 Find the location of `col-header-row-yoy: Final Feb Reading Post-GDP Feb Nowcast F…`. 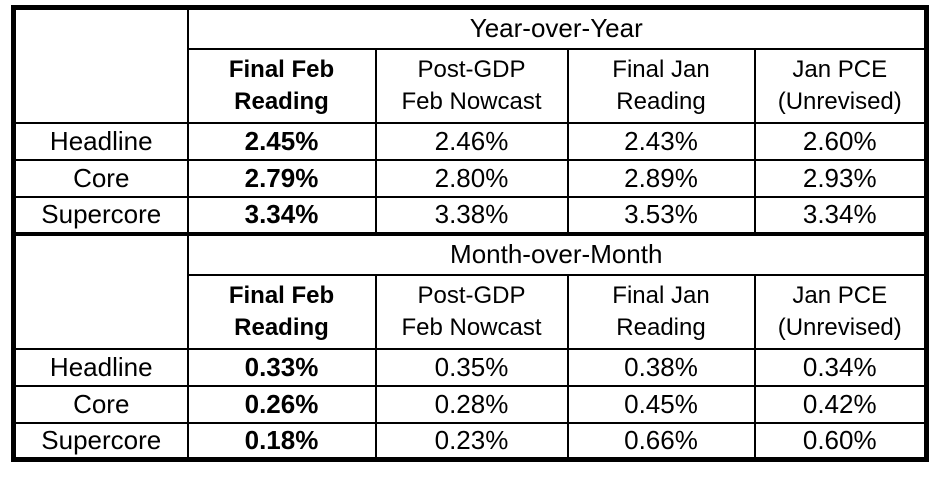

col-header-row-yoy: Final Feb Reading Post-GDP Feb Nowcast F… is located at coordinates (471, 85).